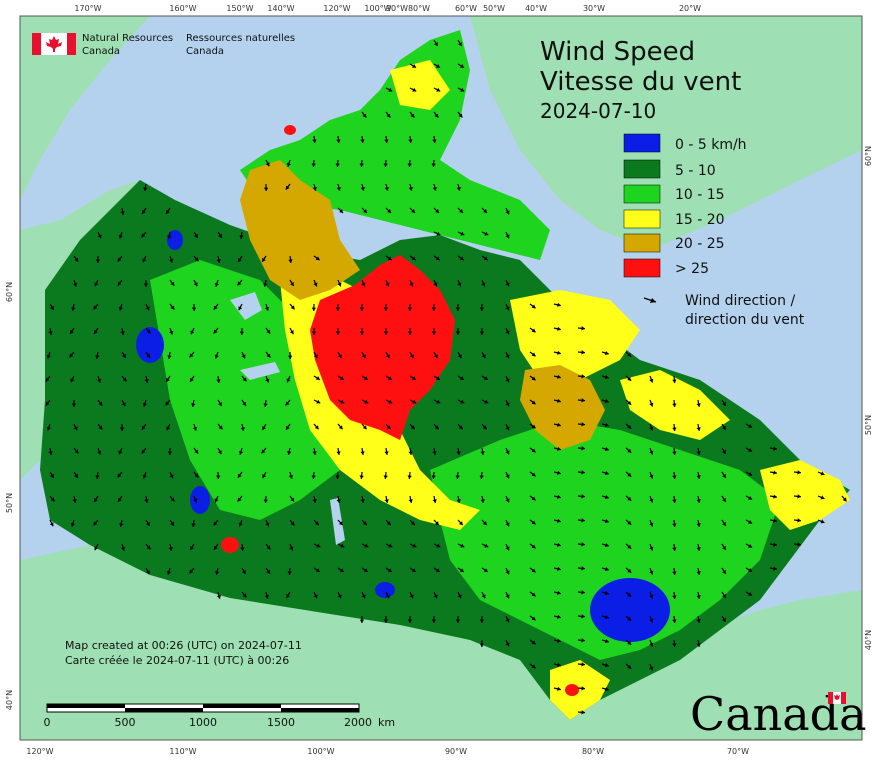 This screenshot has width=880, height=760. I want to click on right-tick-label: 50°N, so click(868, 425).